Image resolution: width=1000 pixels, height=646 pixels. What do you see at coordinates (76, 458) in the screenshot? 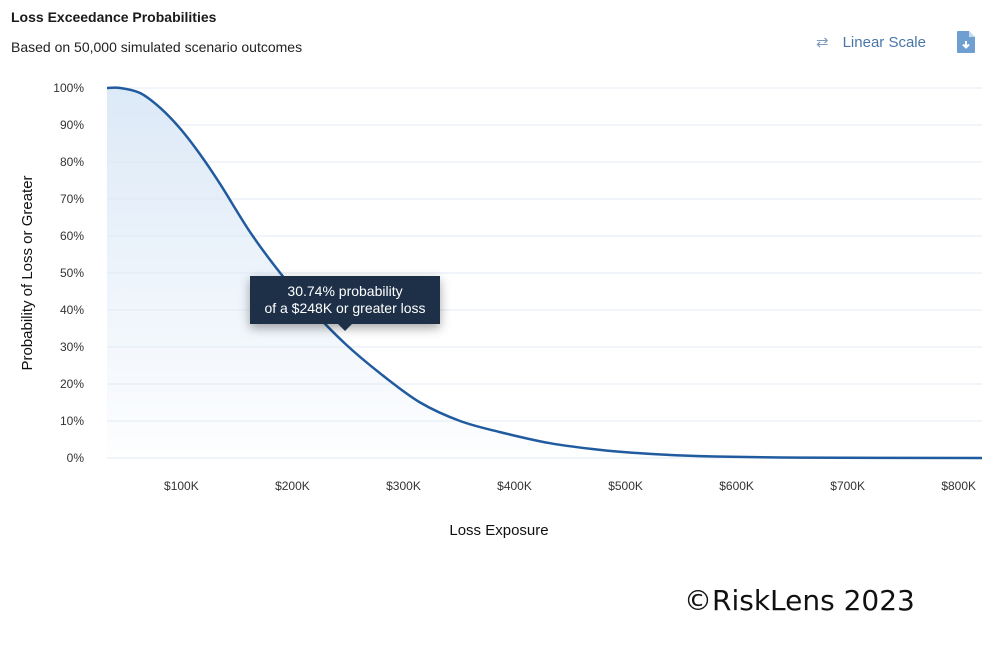
I see `y-tick-label: 0%` at bounding box center [76, 458].